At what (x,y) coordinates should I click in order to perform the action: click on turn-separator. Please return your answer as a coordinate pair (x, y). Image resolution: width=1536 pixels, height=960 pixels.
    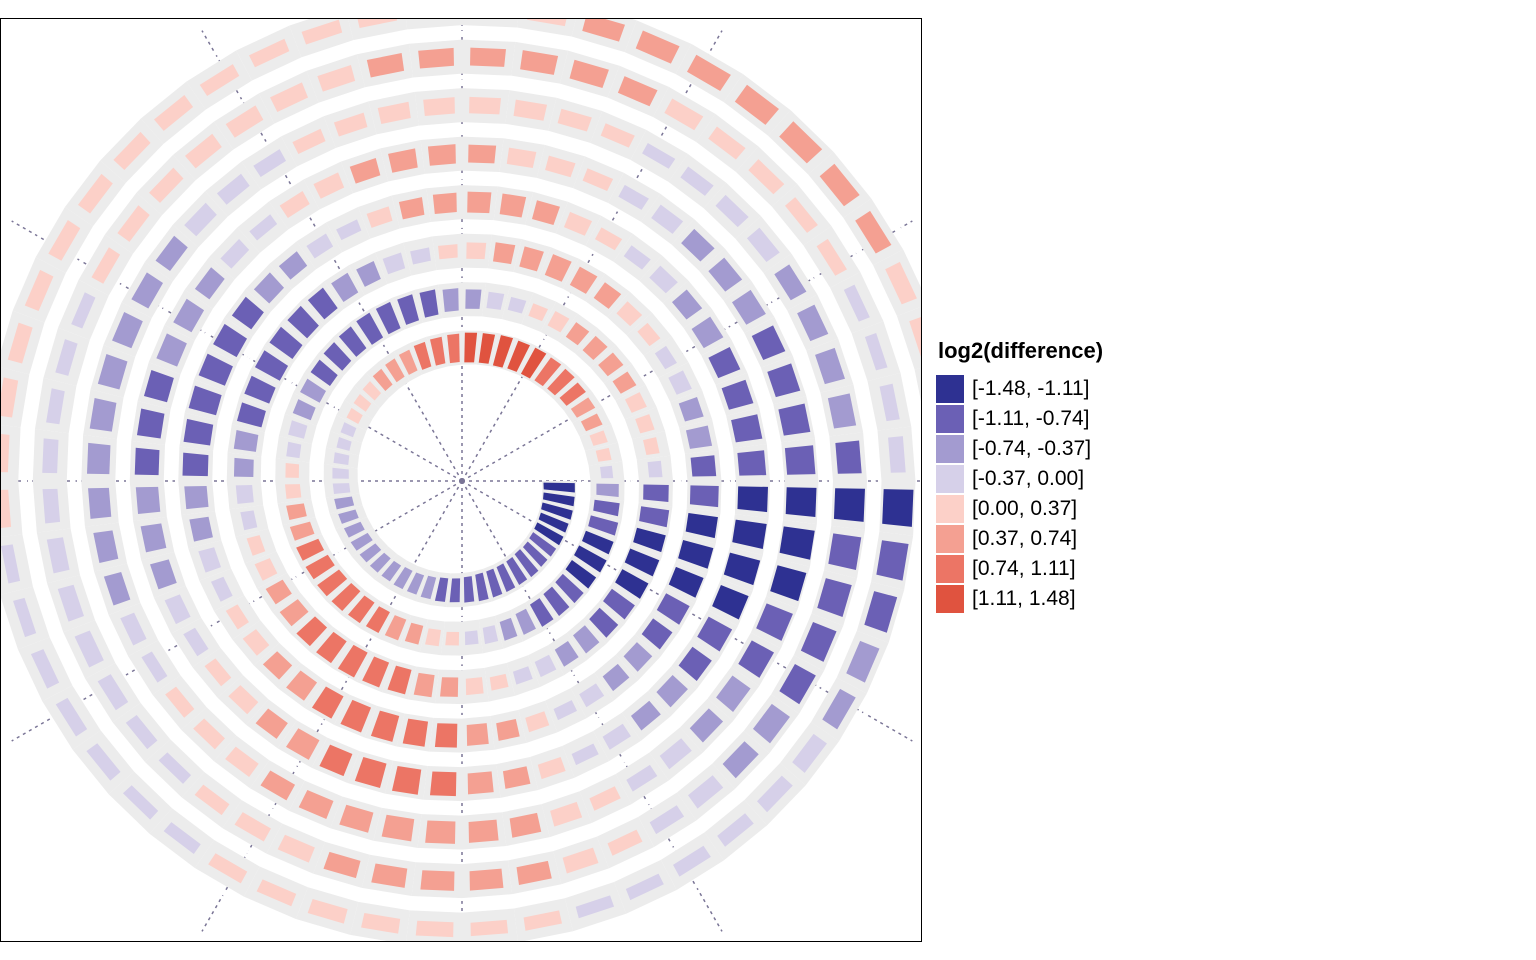
    Looking at the image, I should click on (474, 469).